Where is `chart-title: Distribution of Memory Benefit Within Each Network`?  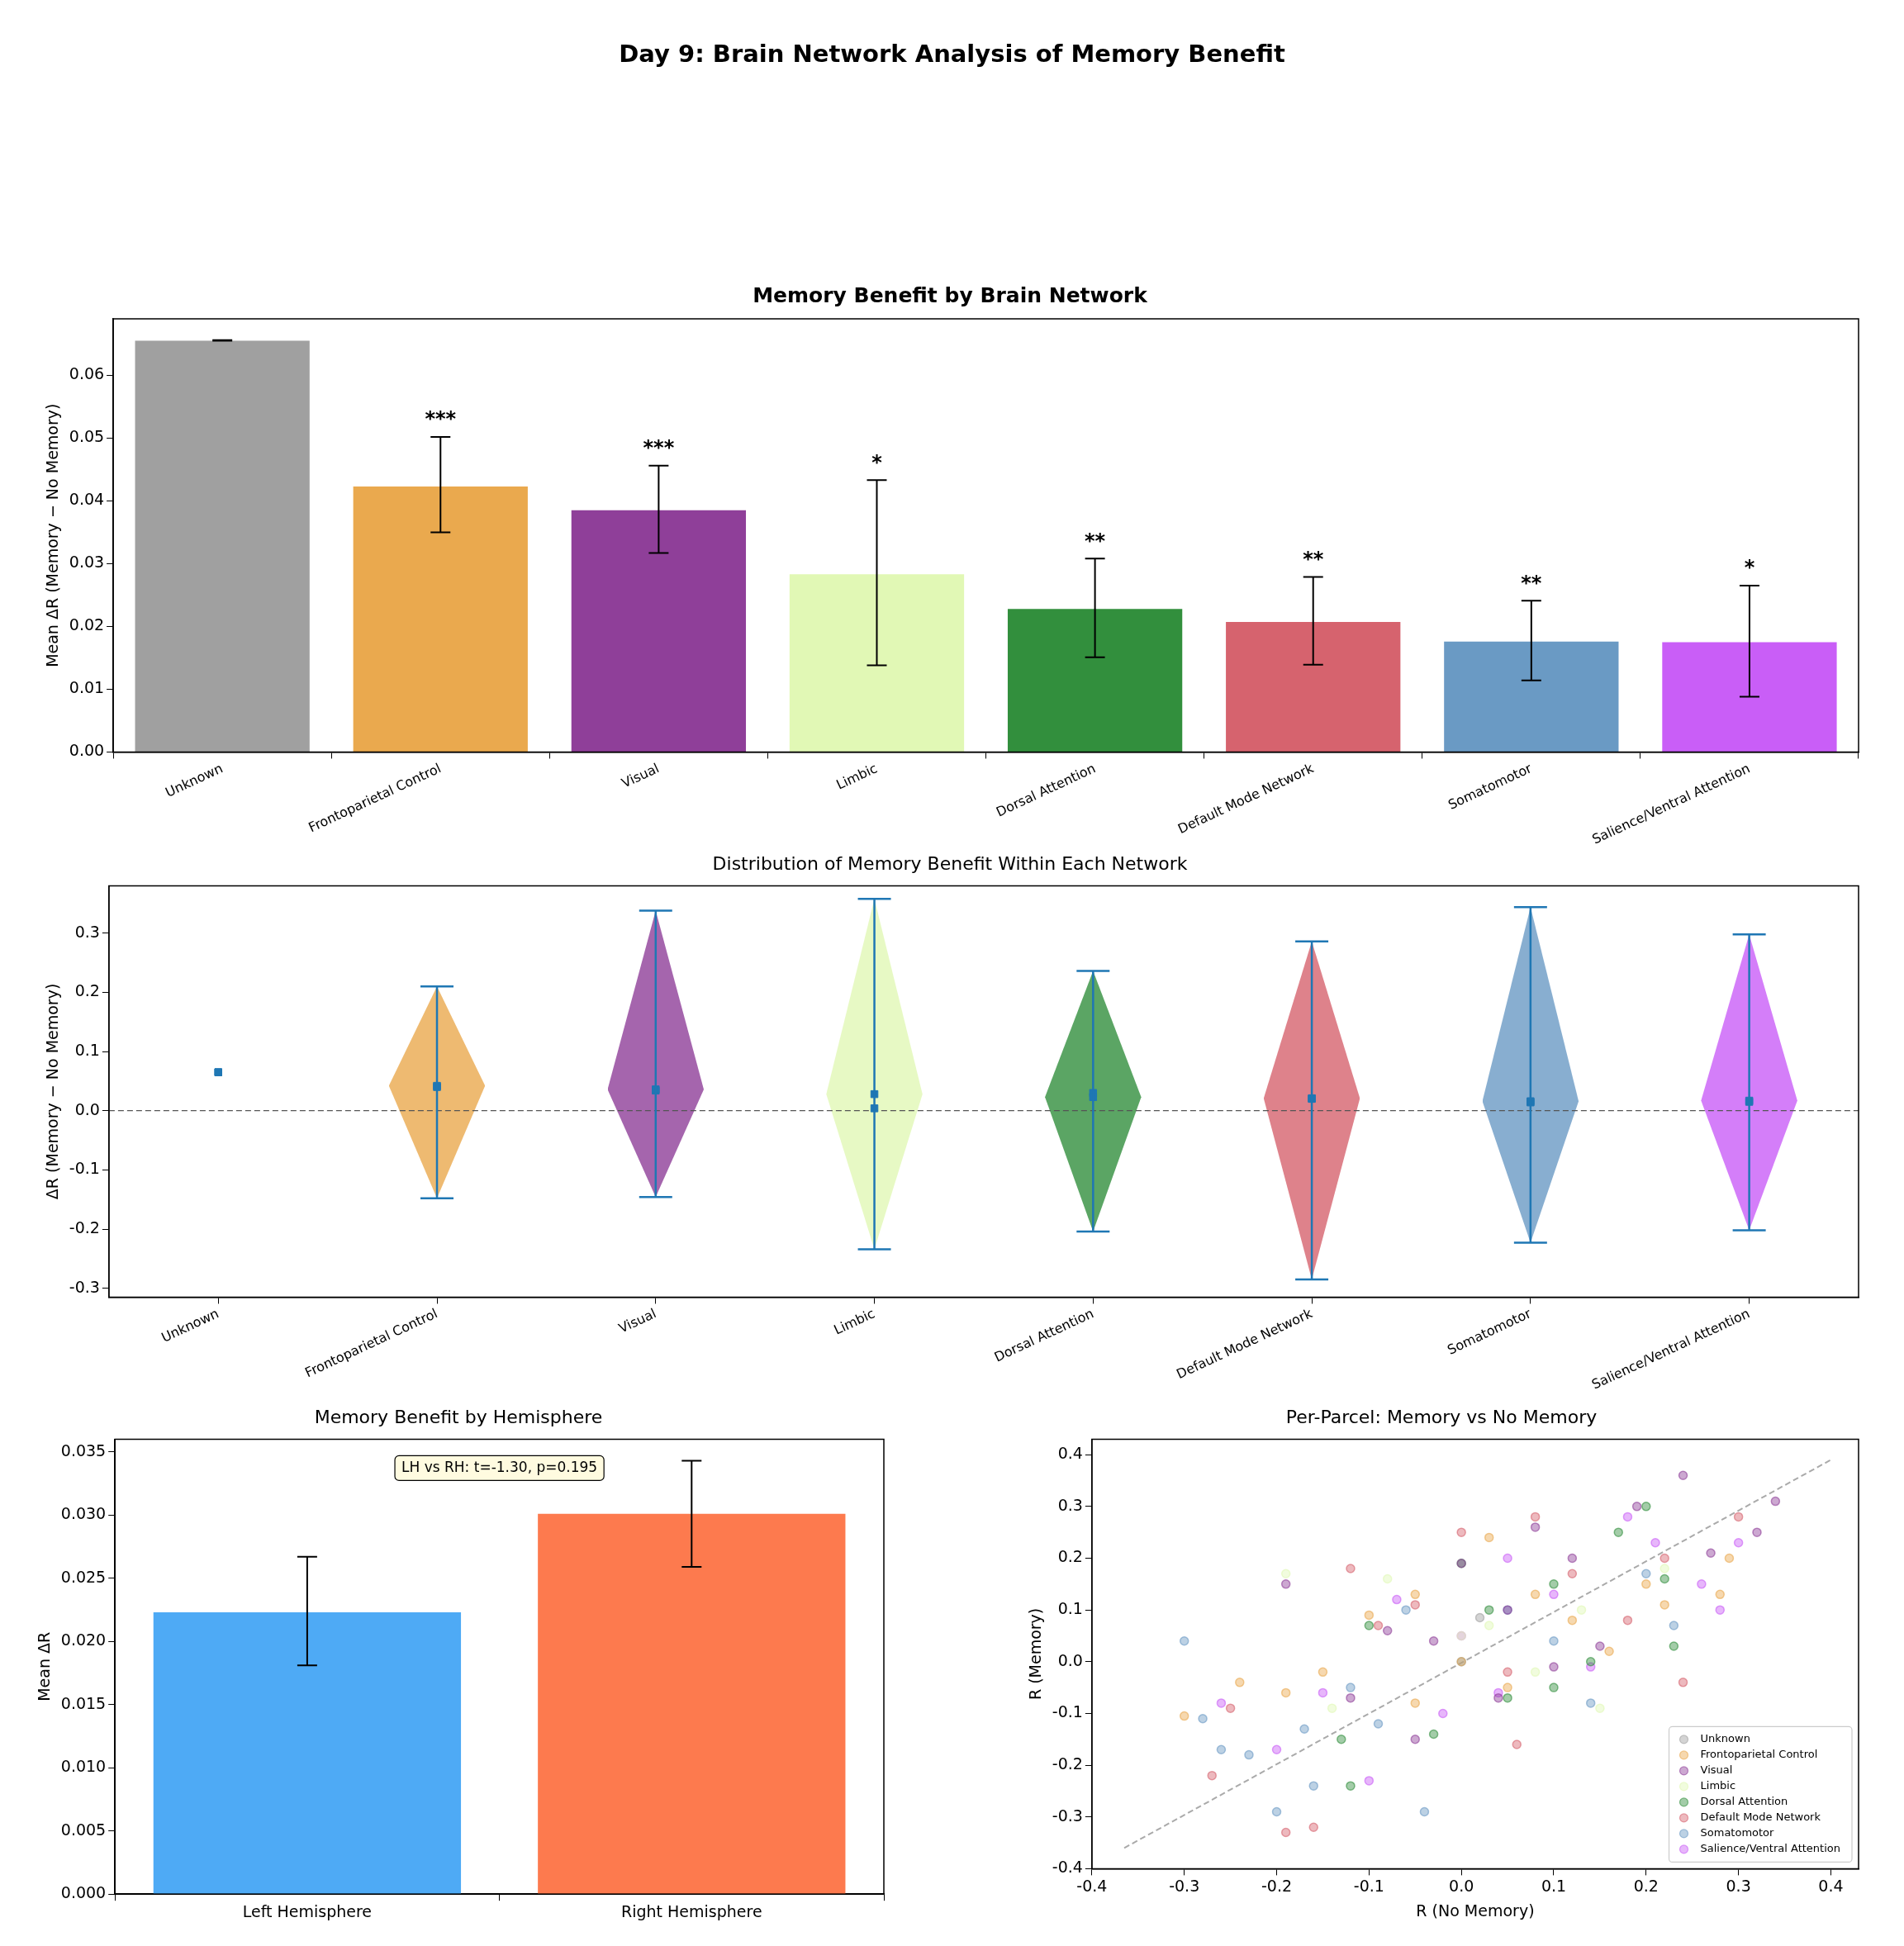 chart-title: Distribution of Memory Benefit Within Each Network is located at coordinates (950, 863).